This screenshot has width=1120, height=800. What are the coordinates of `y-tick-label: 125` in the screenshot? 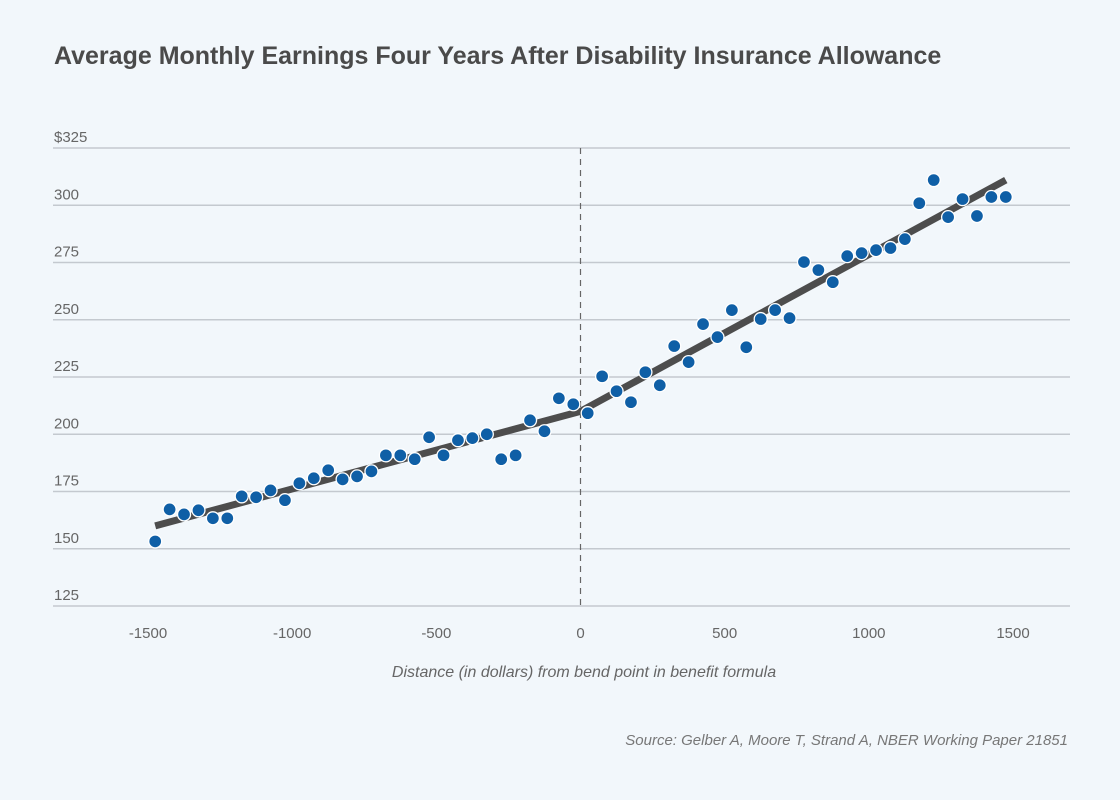 It's located at (66, 595).